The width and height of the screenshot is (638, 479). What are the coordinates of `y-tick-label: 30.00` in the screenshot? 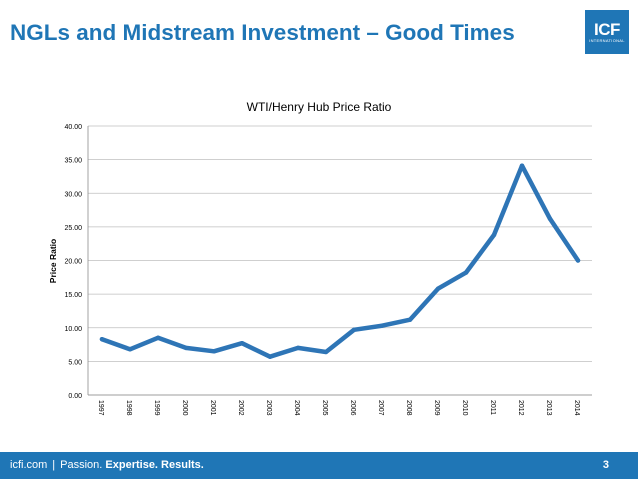 It's located at (73, 194).